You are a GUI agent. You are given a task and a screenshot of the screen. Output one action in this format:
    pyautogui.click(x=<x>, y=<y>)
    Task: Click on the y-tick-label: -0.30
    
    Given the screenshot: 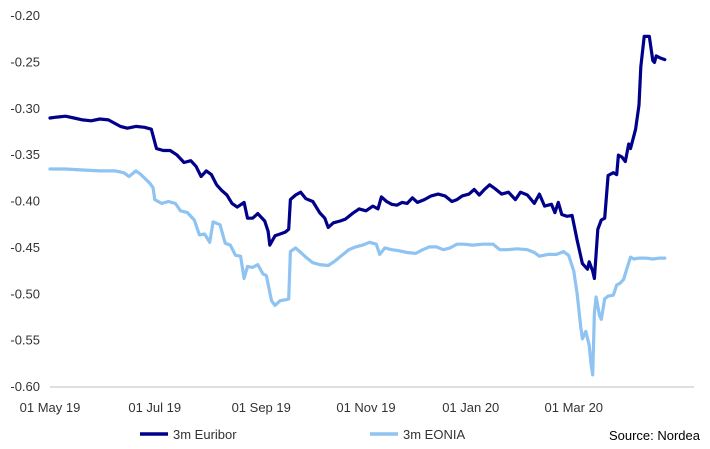 What is the action you would take?
    pyautogui.click(x=25, y=108)
    